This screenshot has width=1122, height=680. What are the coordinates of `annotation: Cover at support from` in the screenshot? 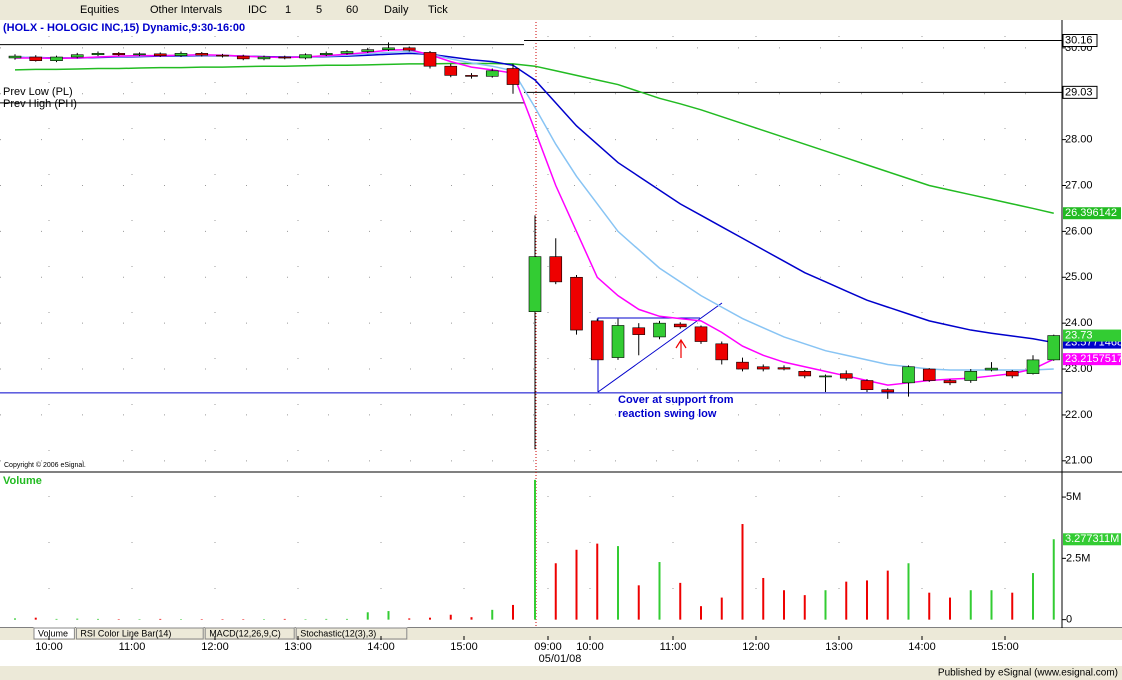 It's located at (676, 400).